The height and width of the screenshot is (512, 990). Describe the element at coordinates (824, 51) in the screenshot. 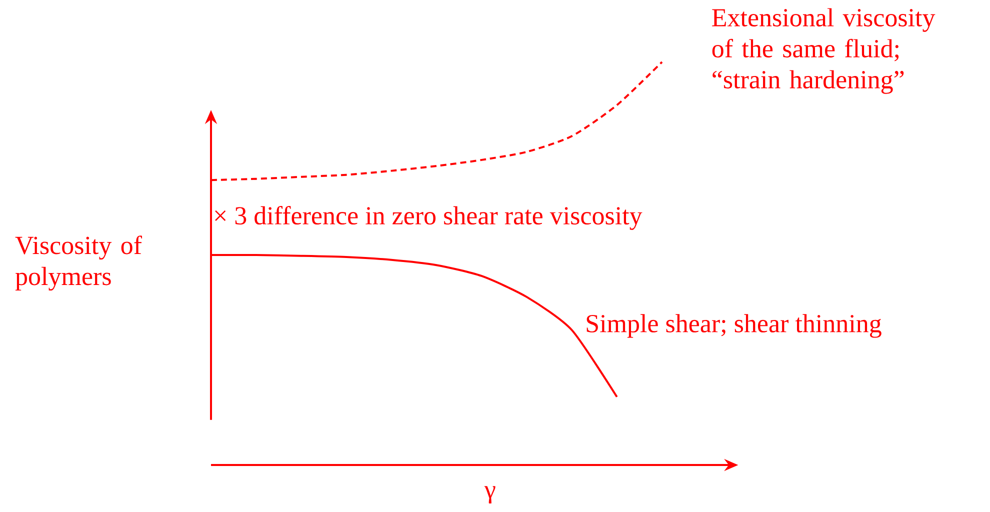

I see `text: Extensional viscosity of the same fluid; “strain hardening”` at that location.